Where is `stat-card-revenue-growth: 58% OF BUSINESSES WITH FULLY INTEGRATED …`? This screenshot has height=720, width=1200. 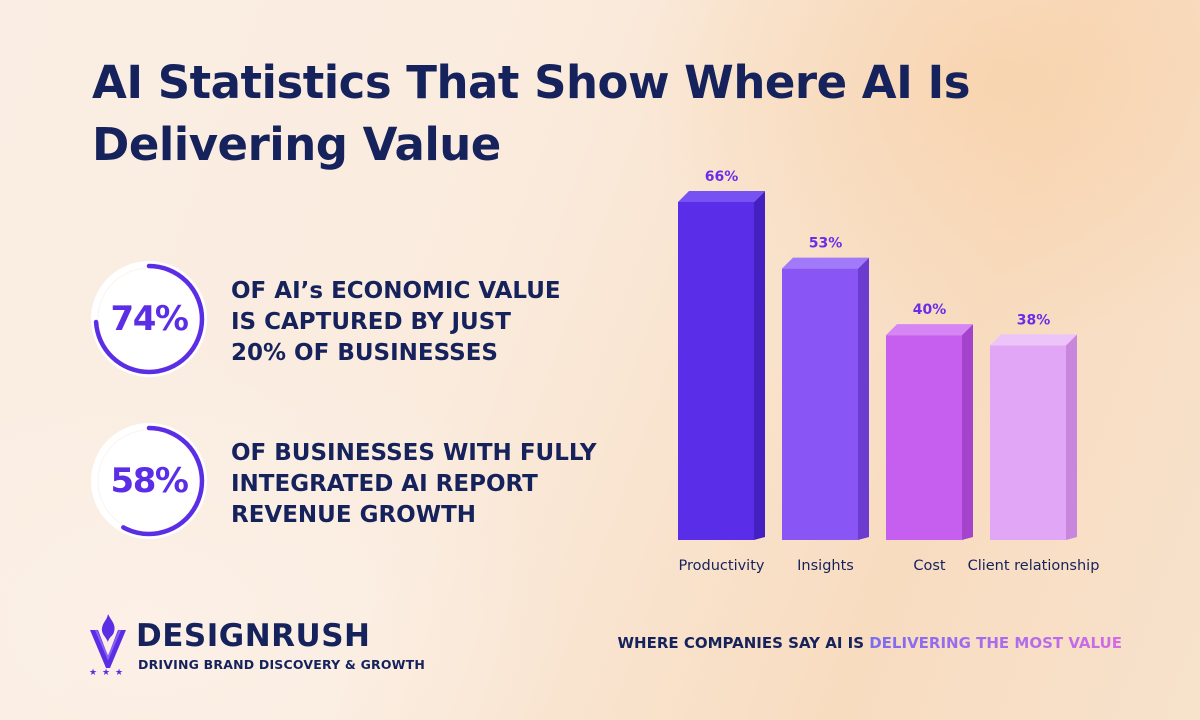
stat-card-revenue-growth: 58% OF BUSINESSES WITH FULLY INTEGRATED … is located at coordinates (368, 482).